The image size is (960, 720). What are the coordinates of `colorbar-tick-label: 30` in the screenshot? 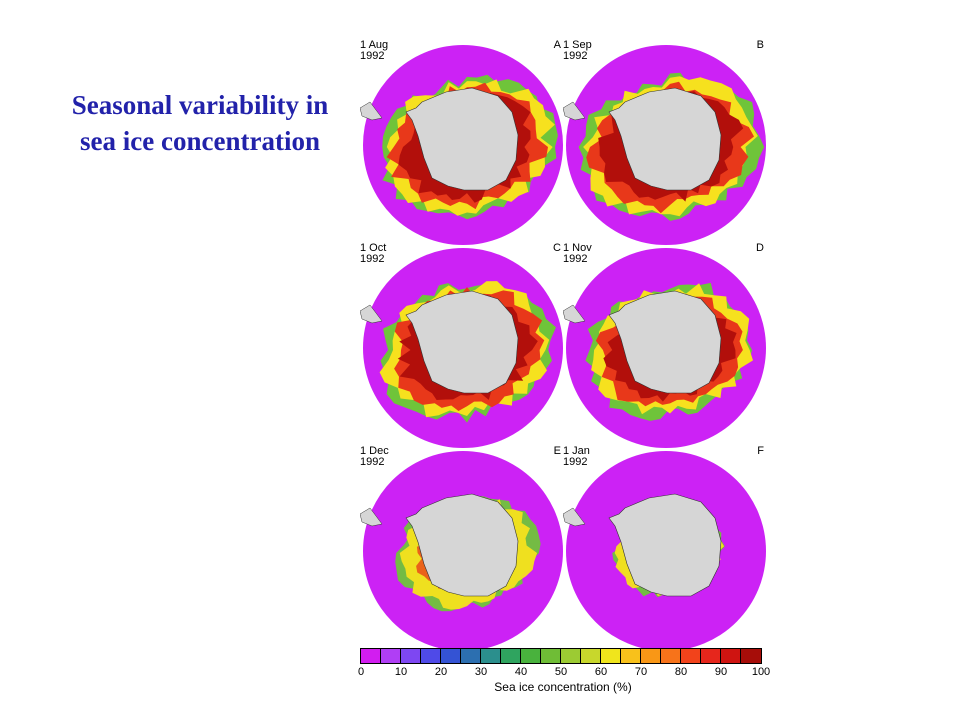 It's located at (481, 672).